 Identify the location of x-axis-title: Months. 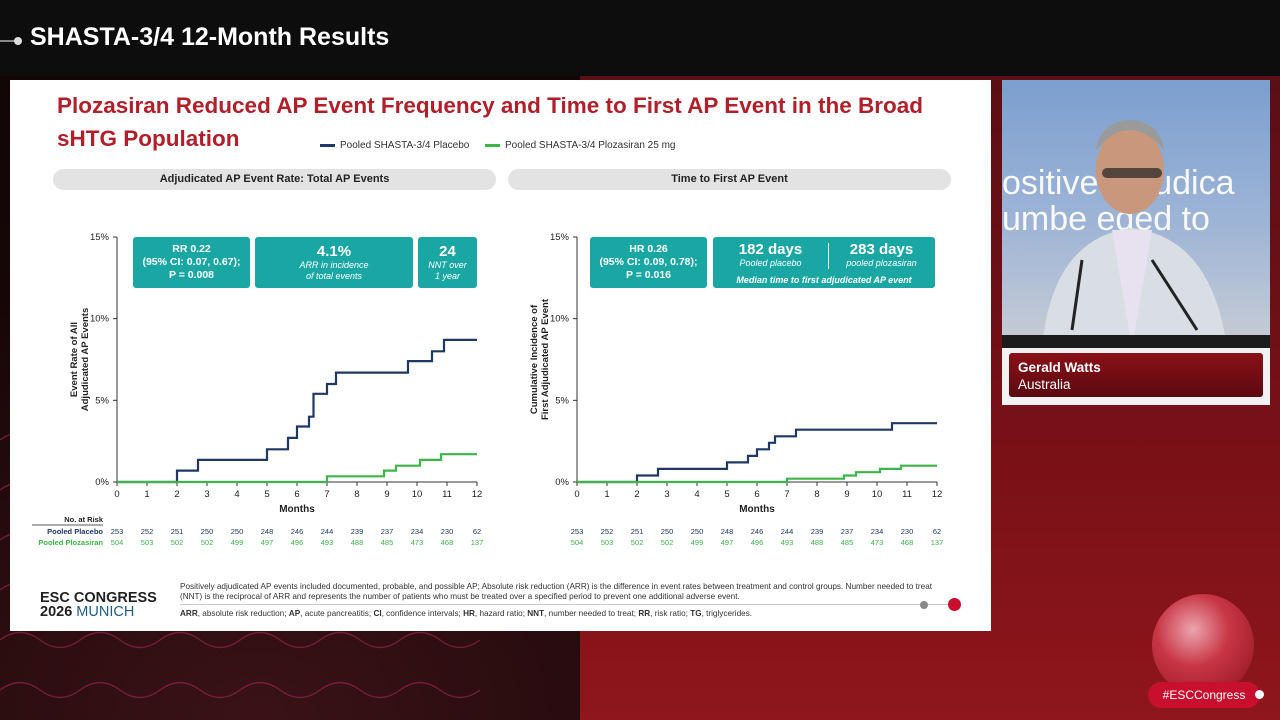
(297, 509).